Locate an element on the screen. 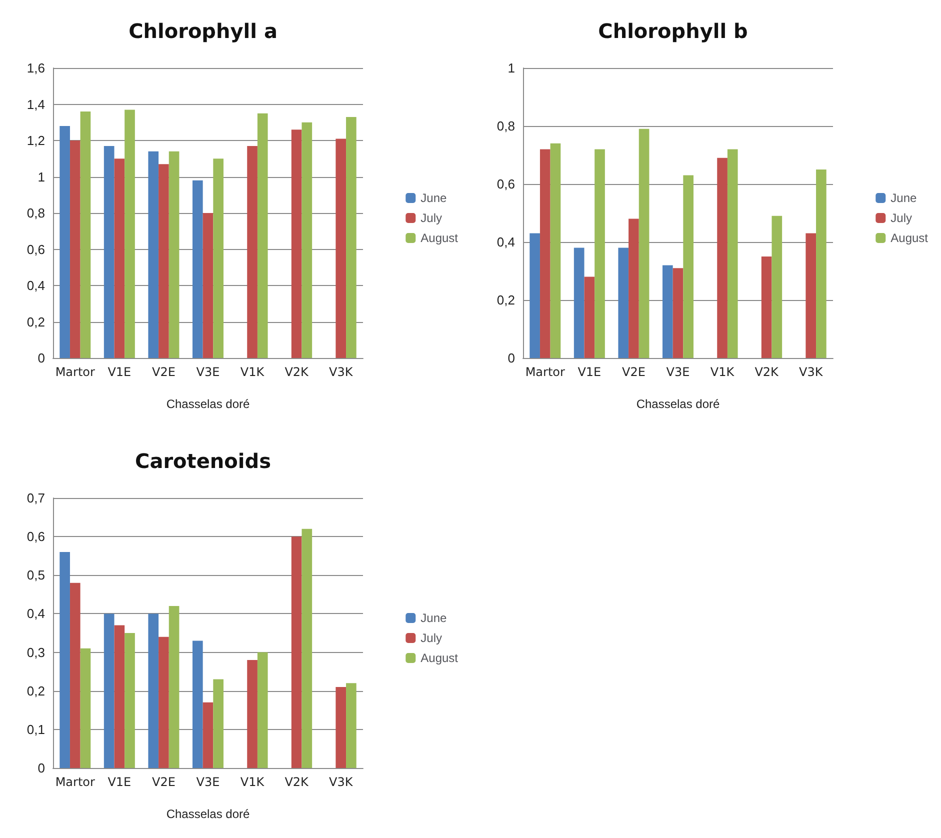 Image resolution: width=941 pixels, height=838 pixels. y-tick-label: 1,4 is located at coordinates (35, 104).